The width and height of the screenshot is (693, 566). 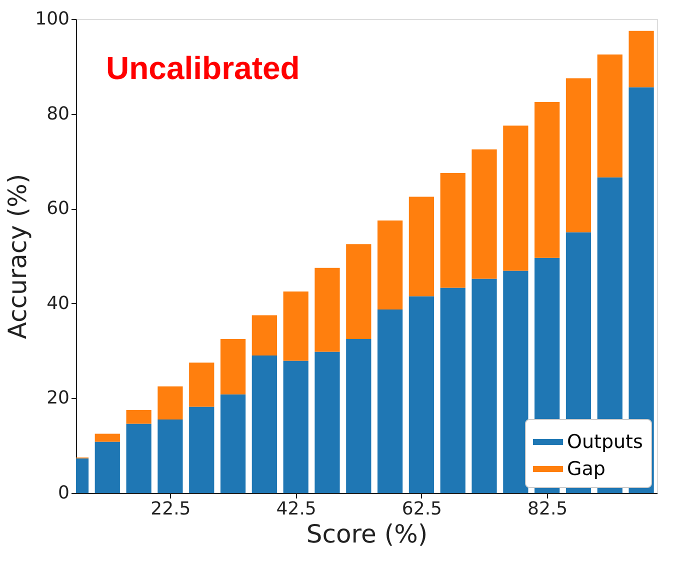 What do you see at coordinates (64, 493) in the screenshot?
I see `y-tick-label: 0` at bounding box center [64, 493].